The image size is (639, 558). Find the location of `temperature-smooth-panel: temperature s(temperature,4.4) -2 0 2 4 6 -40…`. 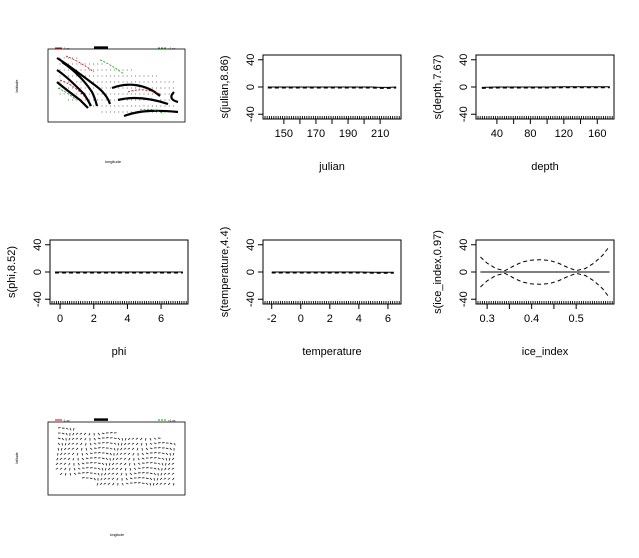

temperature-smooth-panel: temperature s(temperature,4.4) -2 0 2 4 6 -40… is located at coordinates (310, 292).